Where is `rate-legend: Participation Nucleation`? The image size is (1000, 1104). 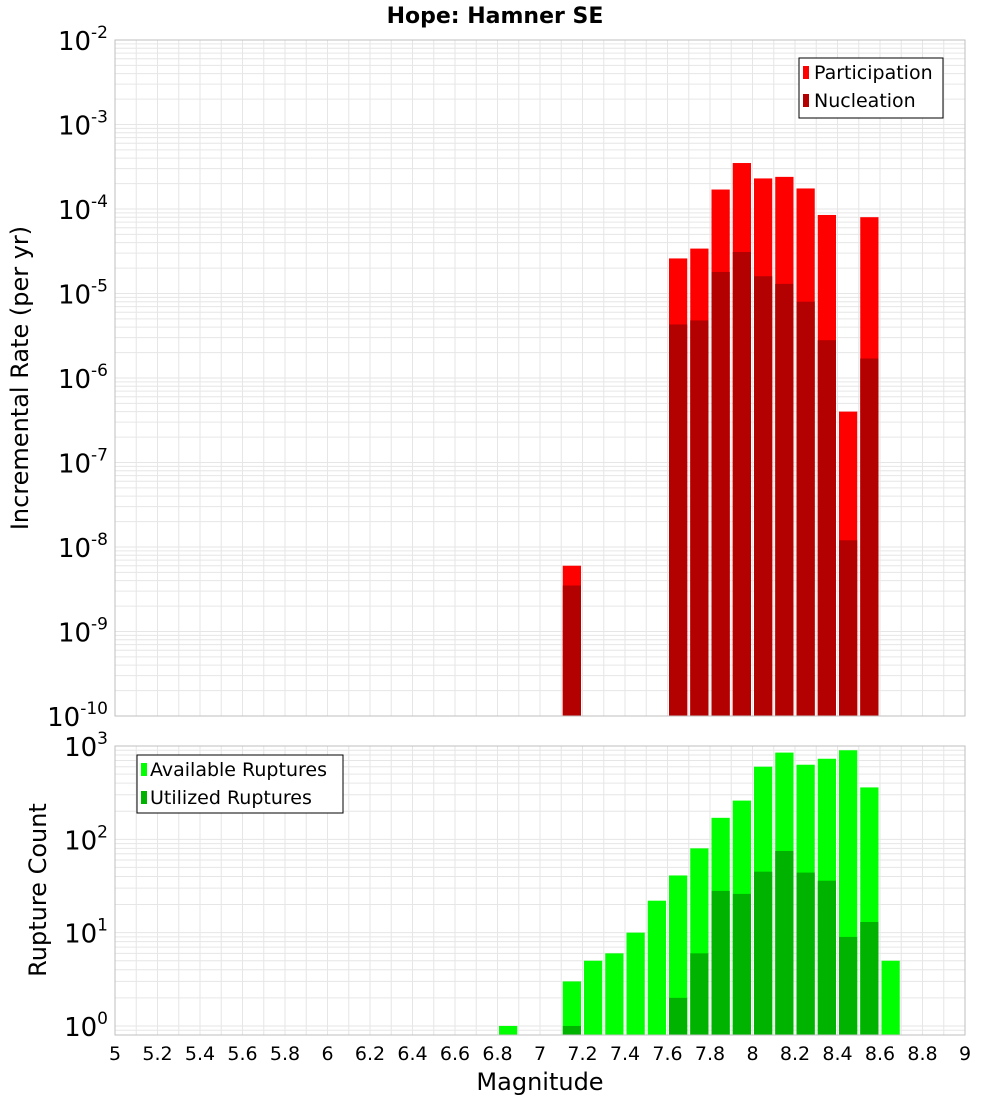
rate-legend: Participation Nucleation is located at coordinates (871, 88).